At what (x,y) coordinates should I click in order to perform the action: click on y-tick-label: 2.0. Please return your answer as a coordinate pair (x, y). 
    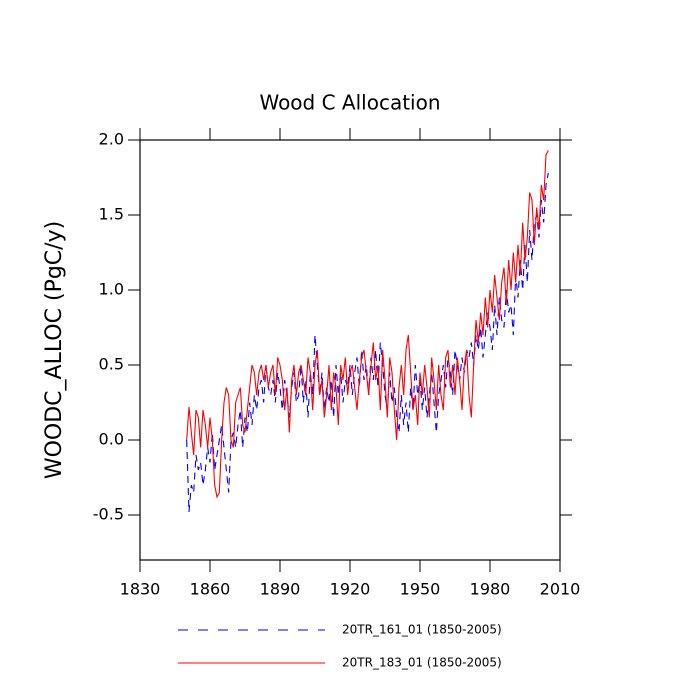
    Looking at the image, I should click on (111, 139).